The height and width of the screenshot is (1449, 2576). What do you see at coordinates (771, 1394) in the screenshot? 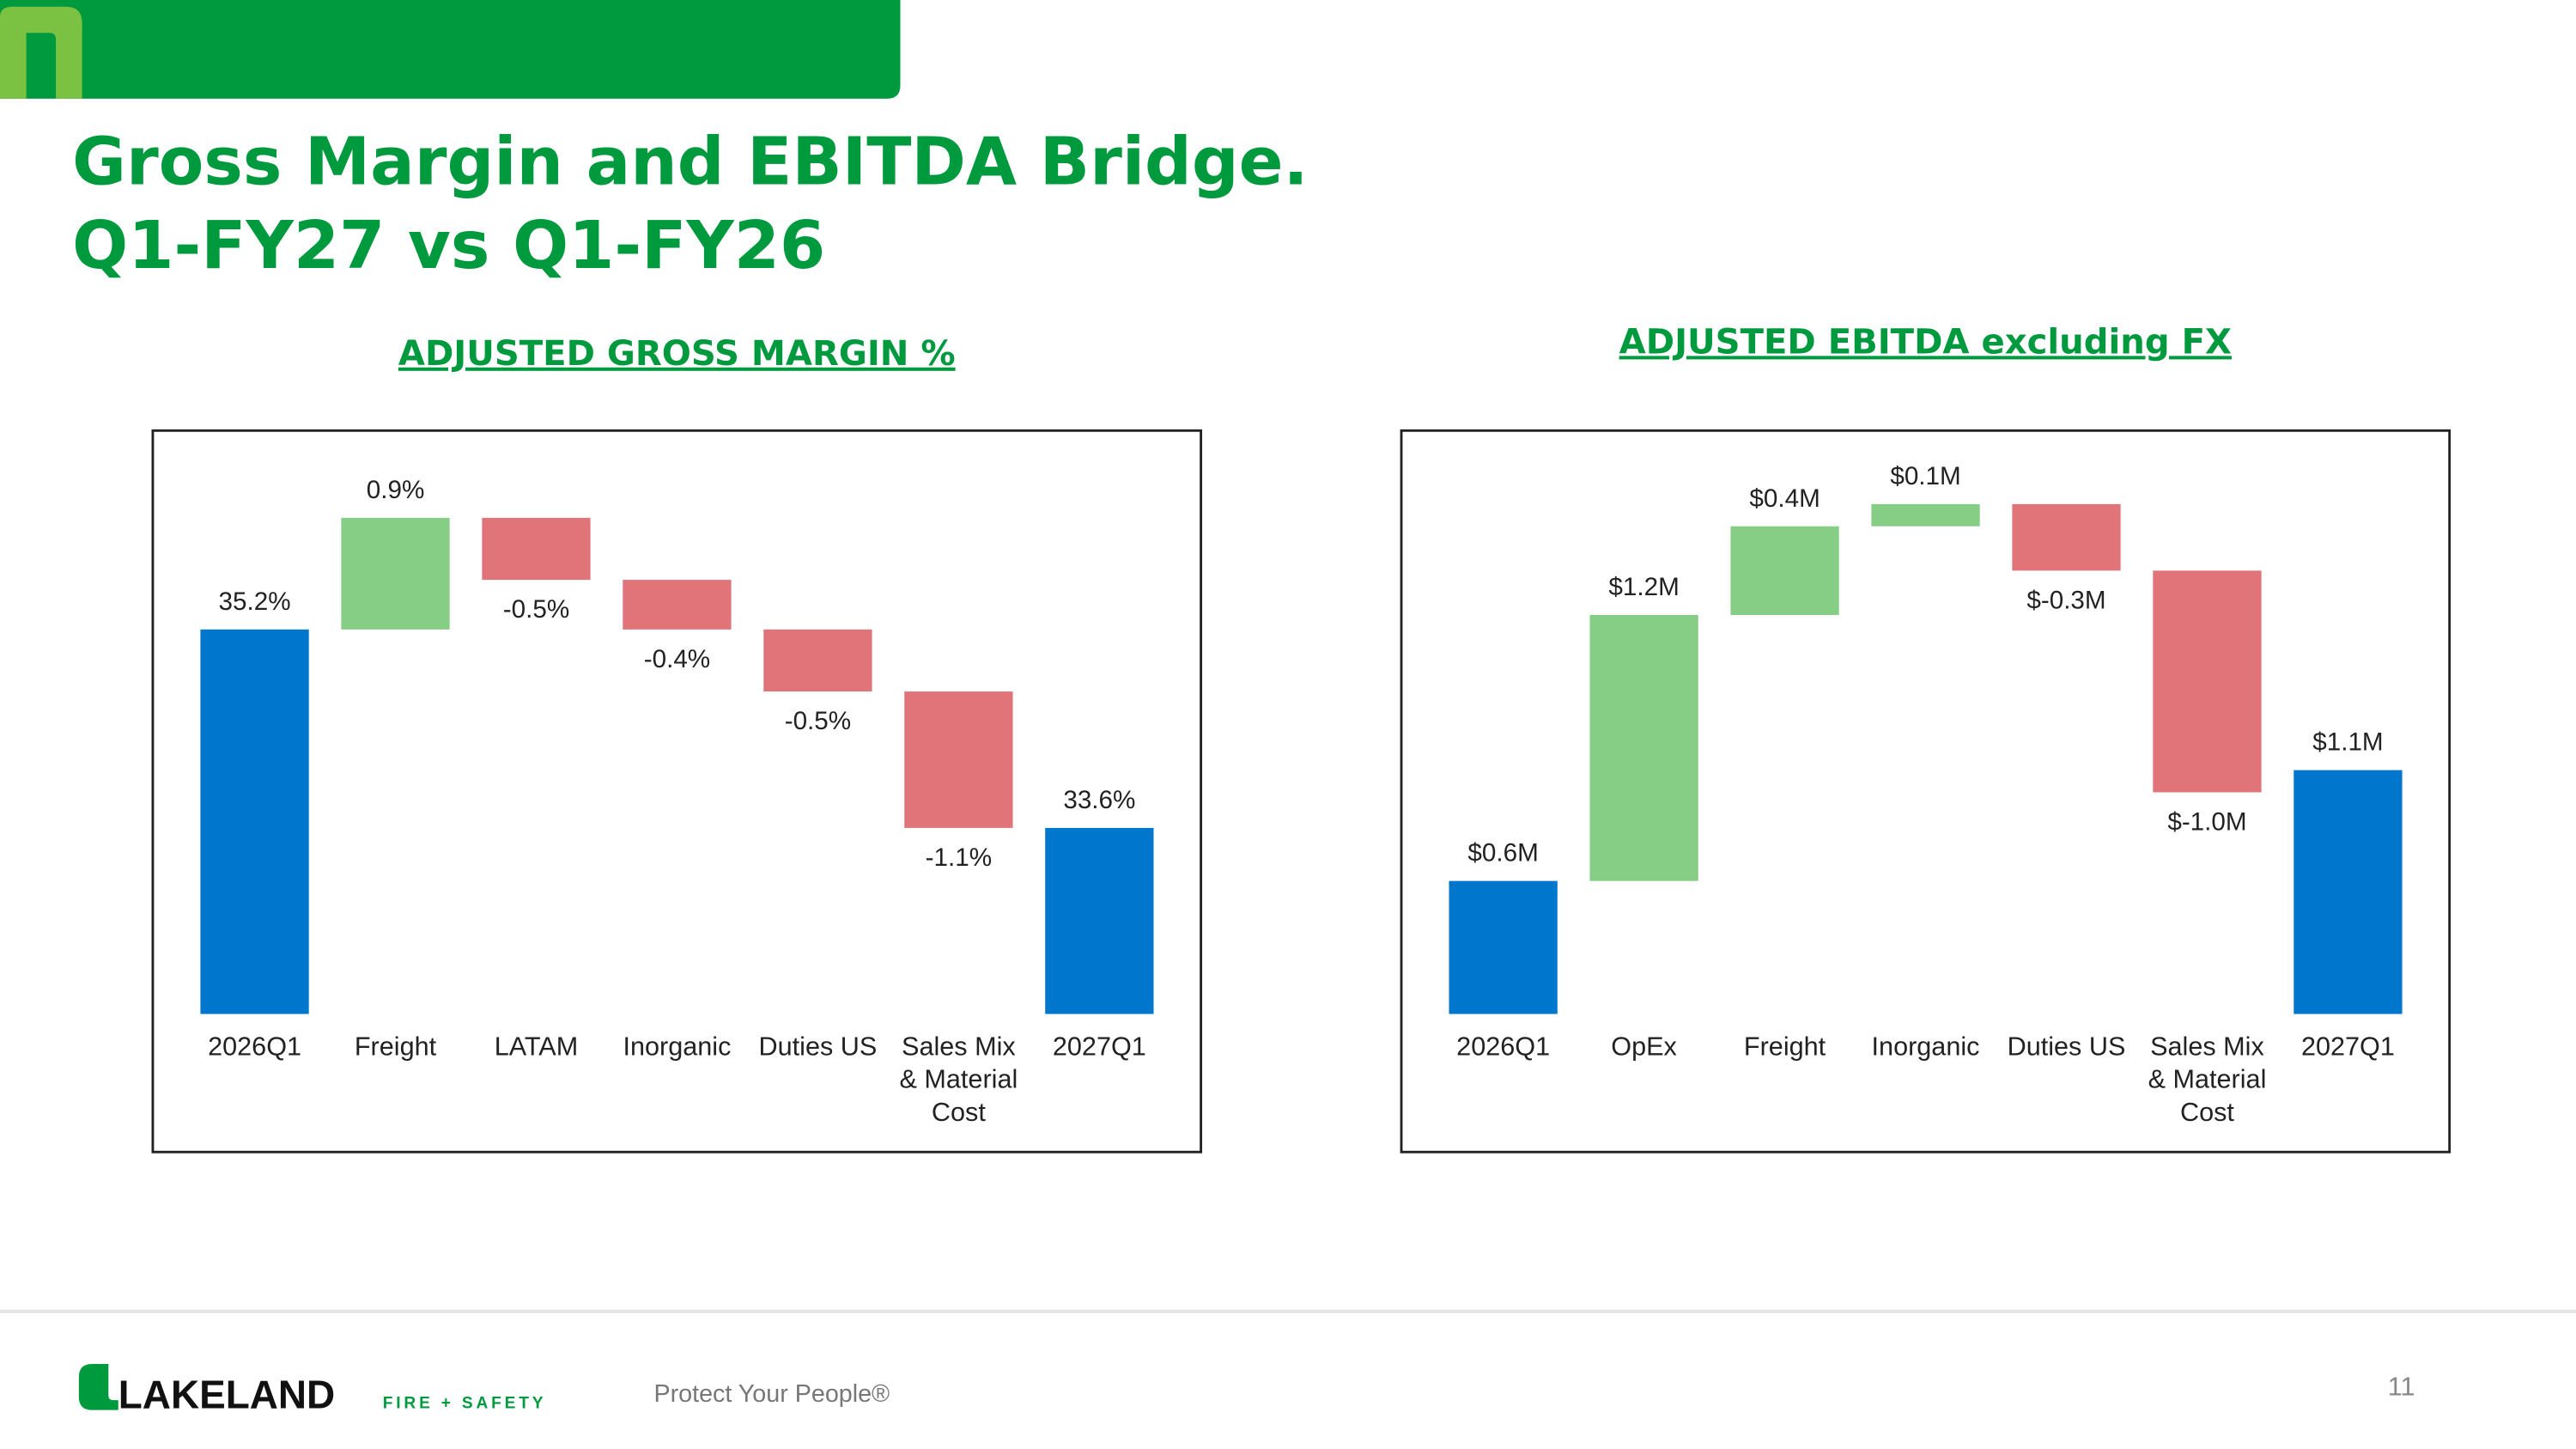
I see `tagline: Protect Your People®` at bounding box center [771, 1394].